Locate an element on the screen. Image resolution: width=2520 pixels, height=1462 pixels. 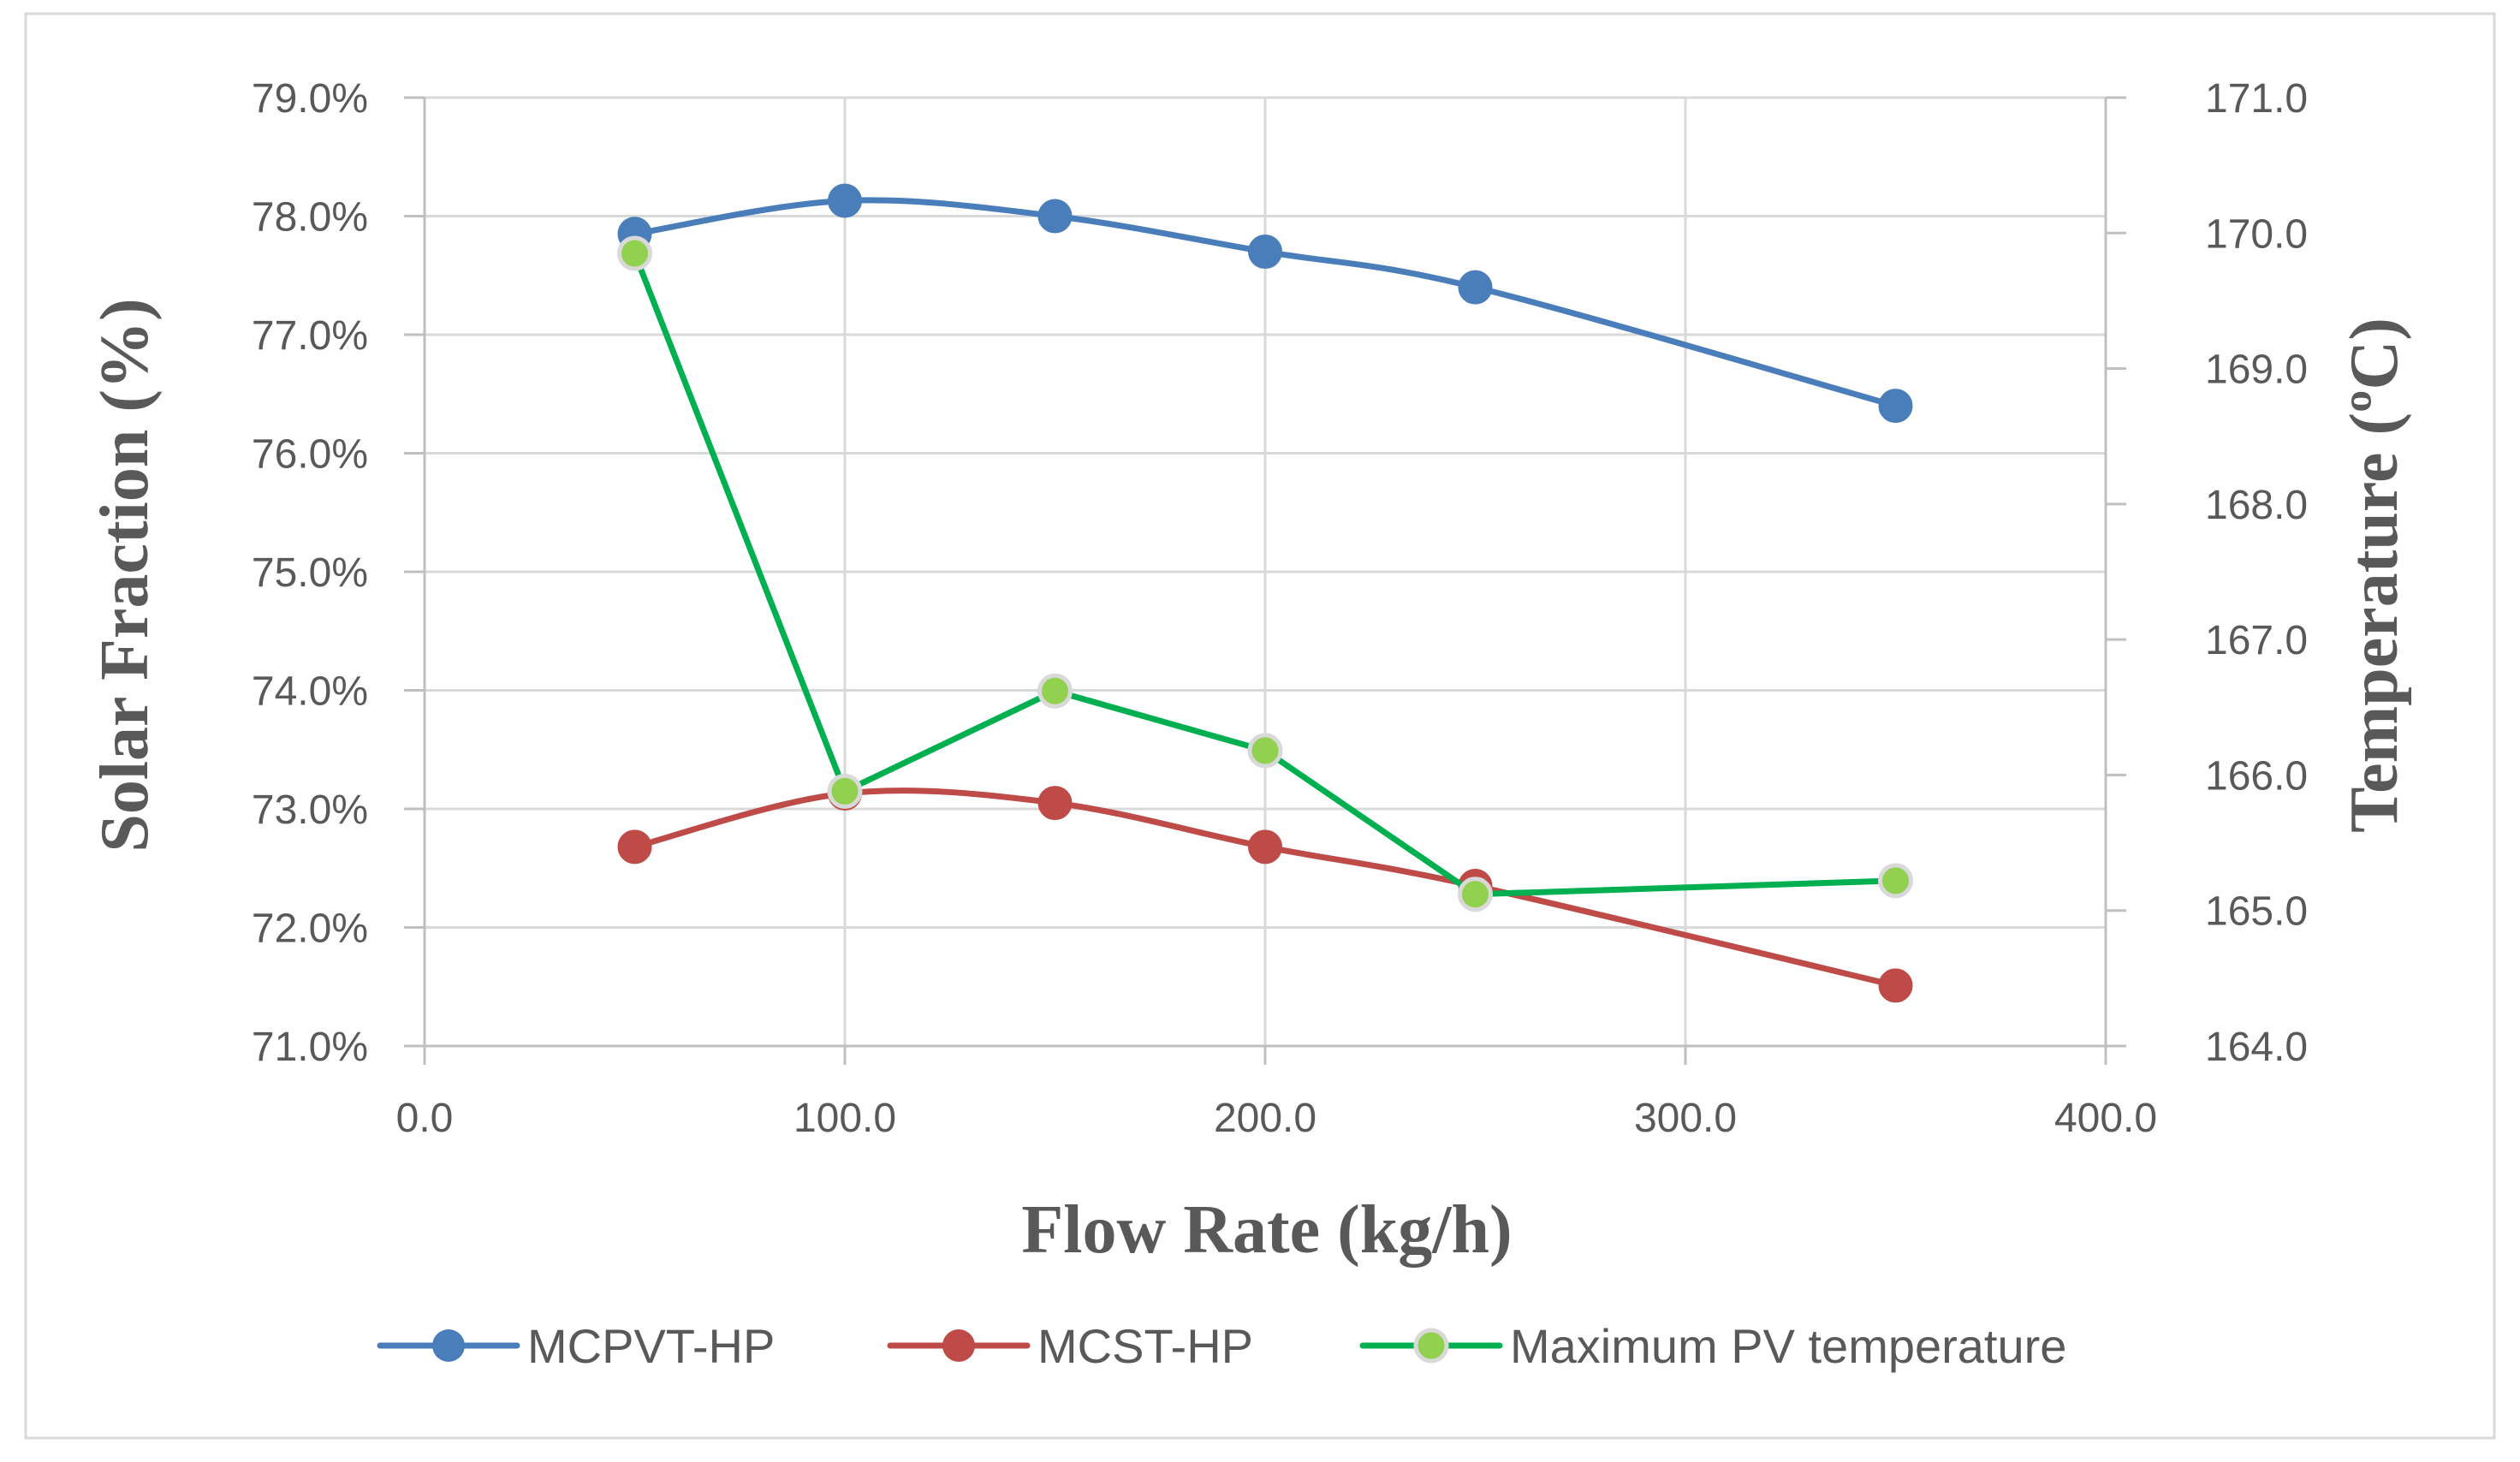
legend: MCPVT-HP MCST-HP Maximum PV temperature is located at coordinates (1221, 1346).